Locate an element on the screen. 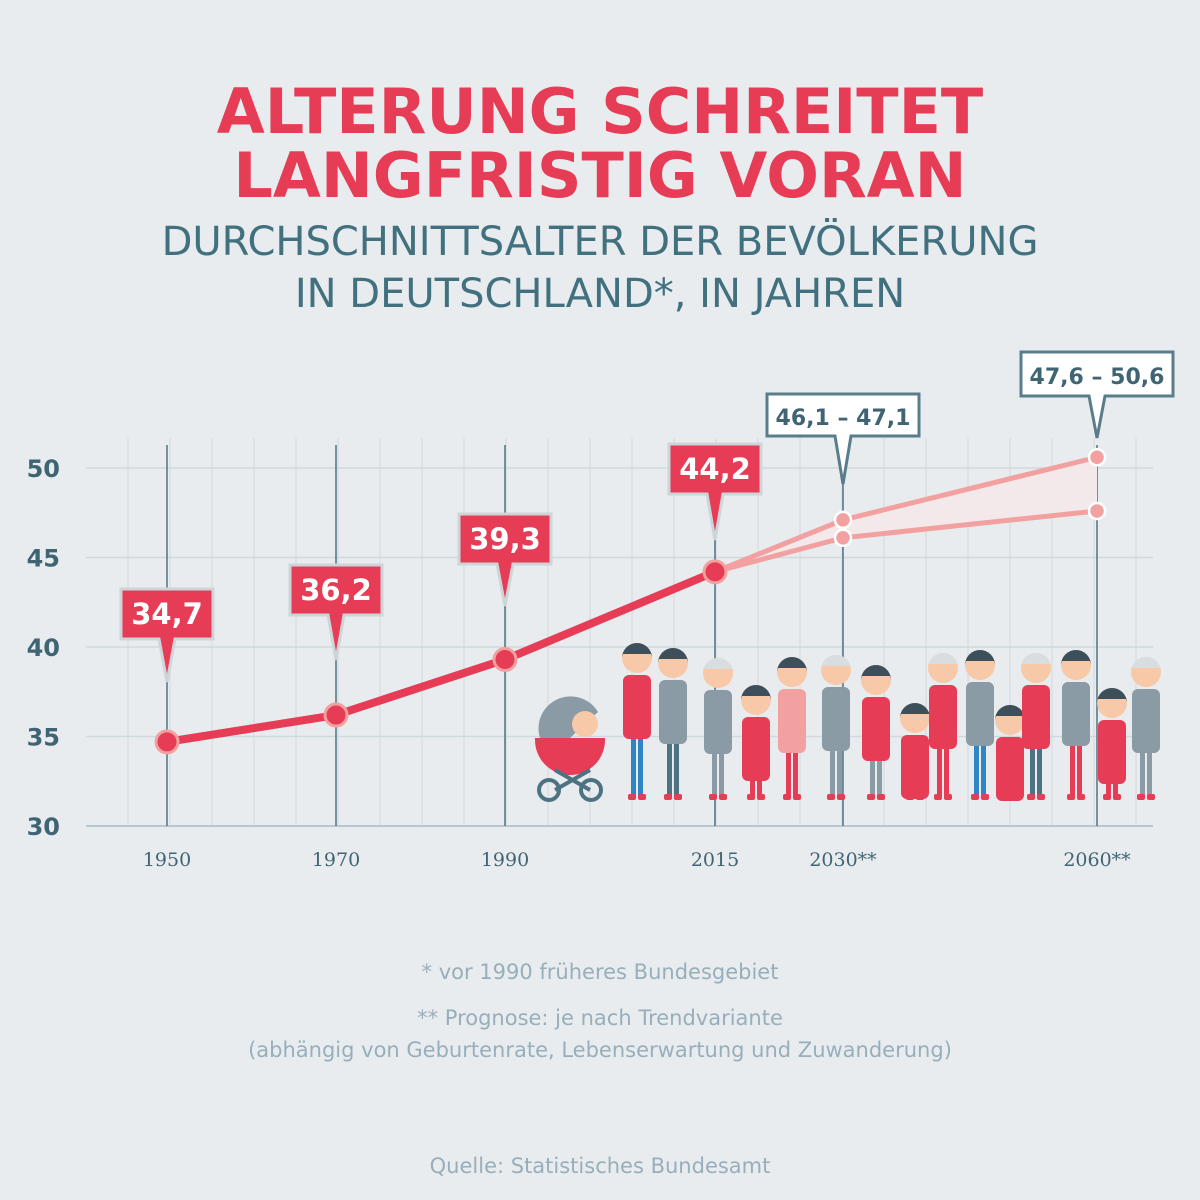 This screenshot has height=1200, width=1200. callout-text: 39,3 is located at coordinates (505, 539).